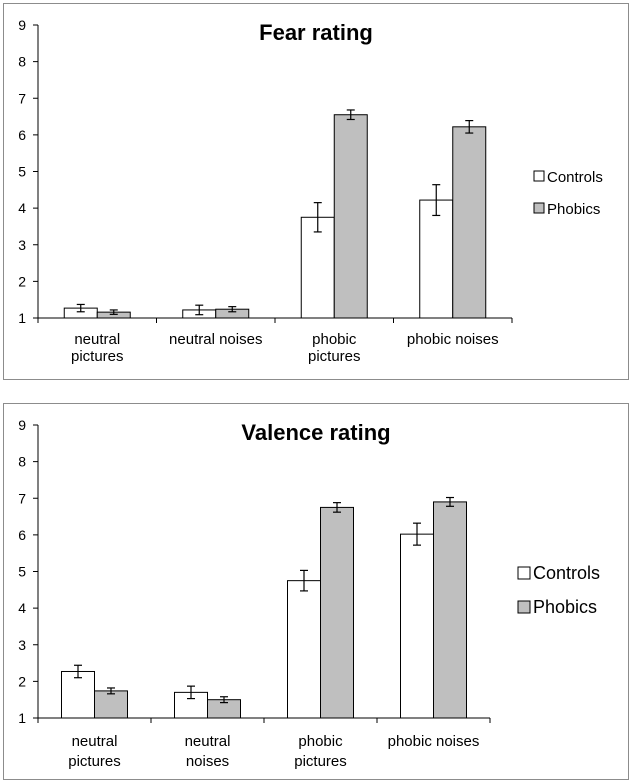  What do you see at coordinates (316, 32) in the screenshot?
I see `chart-title: Fear rating` at bounding box center [316, 32].